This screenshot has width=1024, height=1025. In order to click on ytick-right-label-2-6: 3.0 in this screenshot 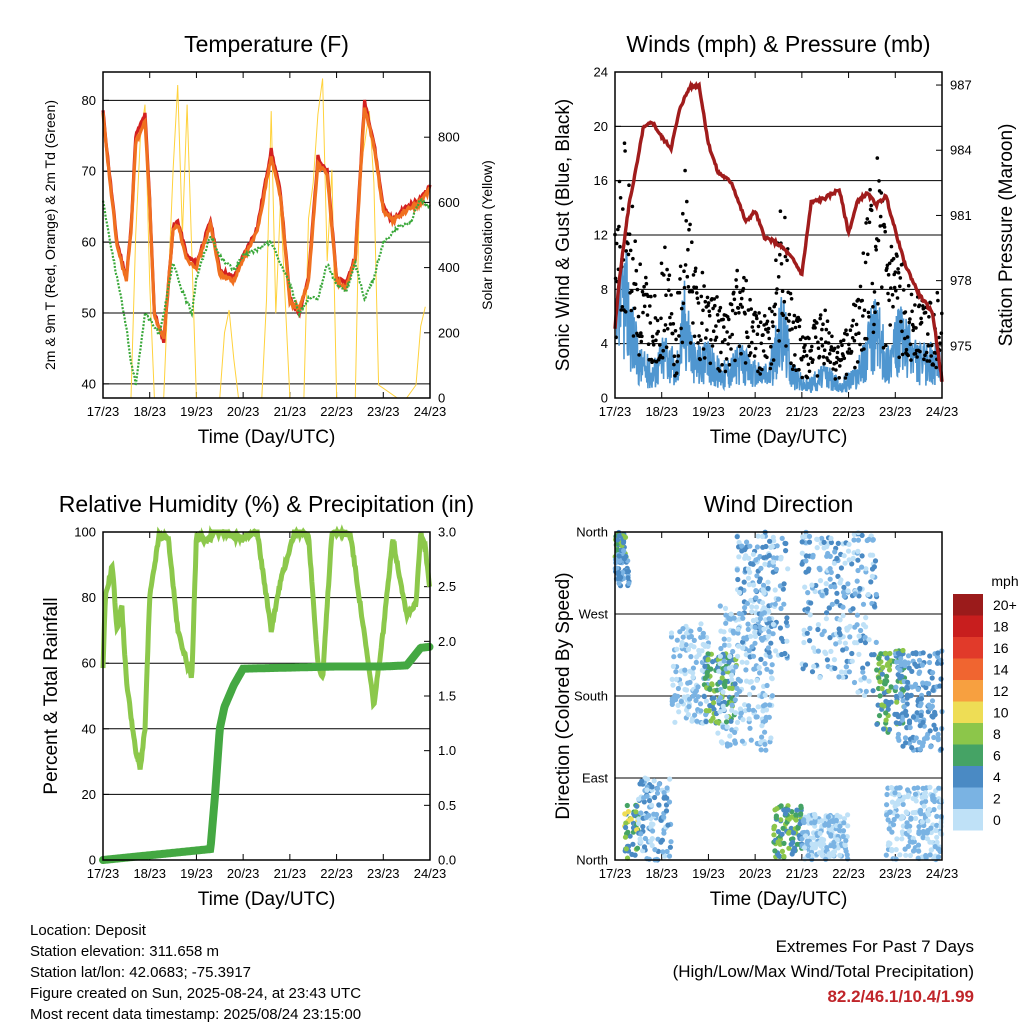, I will do `click(447, 532)`.